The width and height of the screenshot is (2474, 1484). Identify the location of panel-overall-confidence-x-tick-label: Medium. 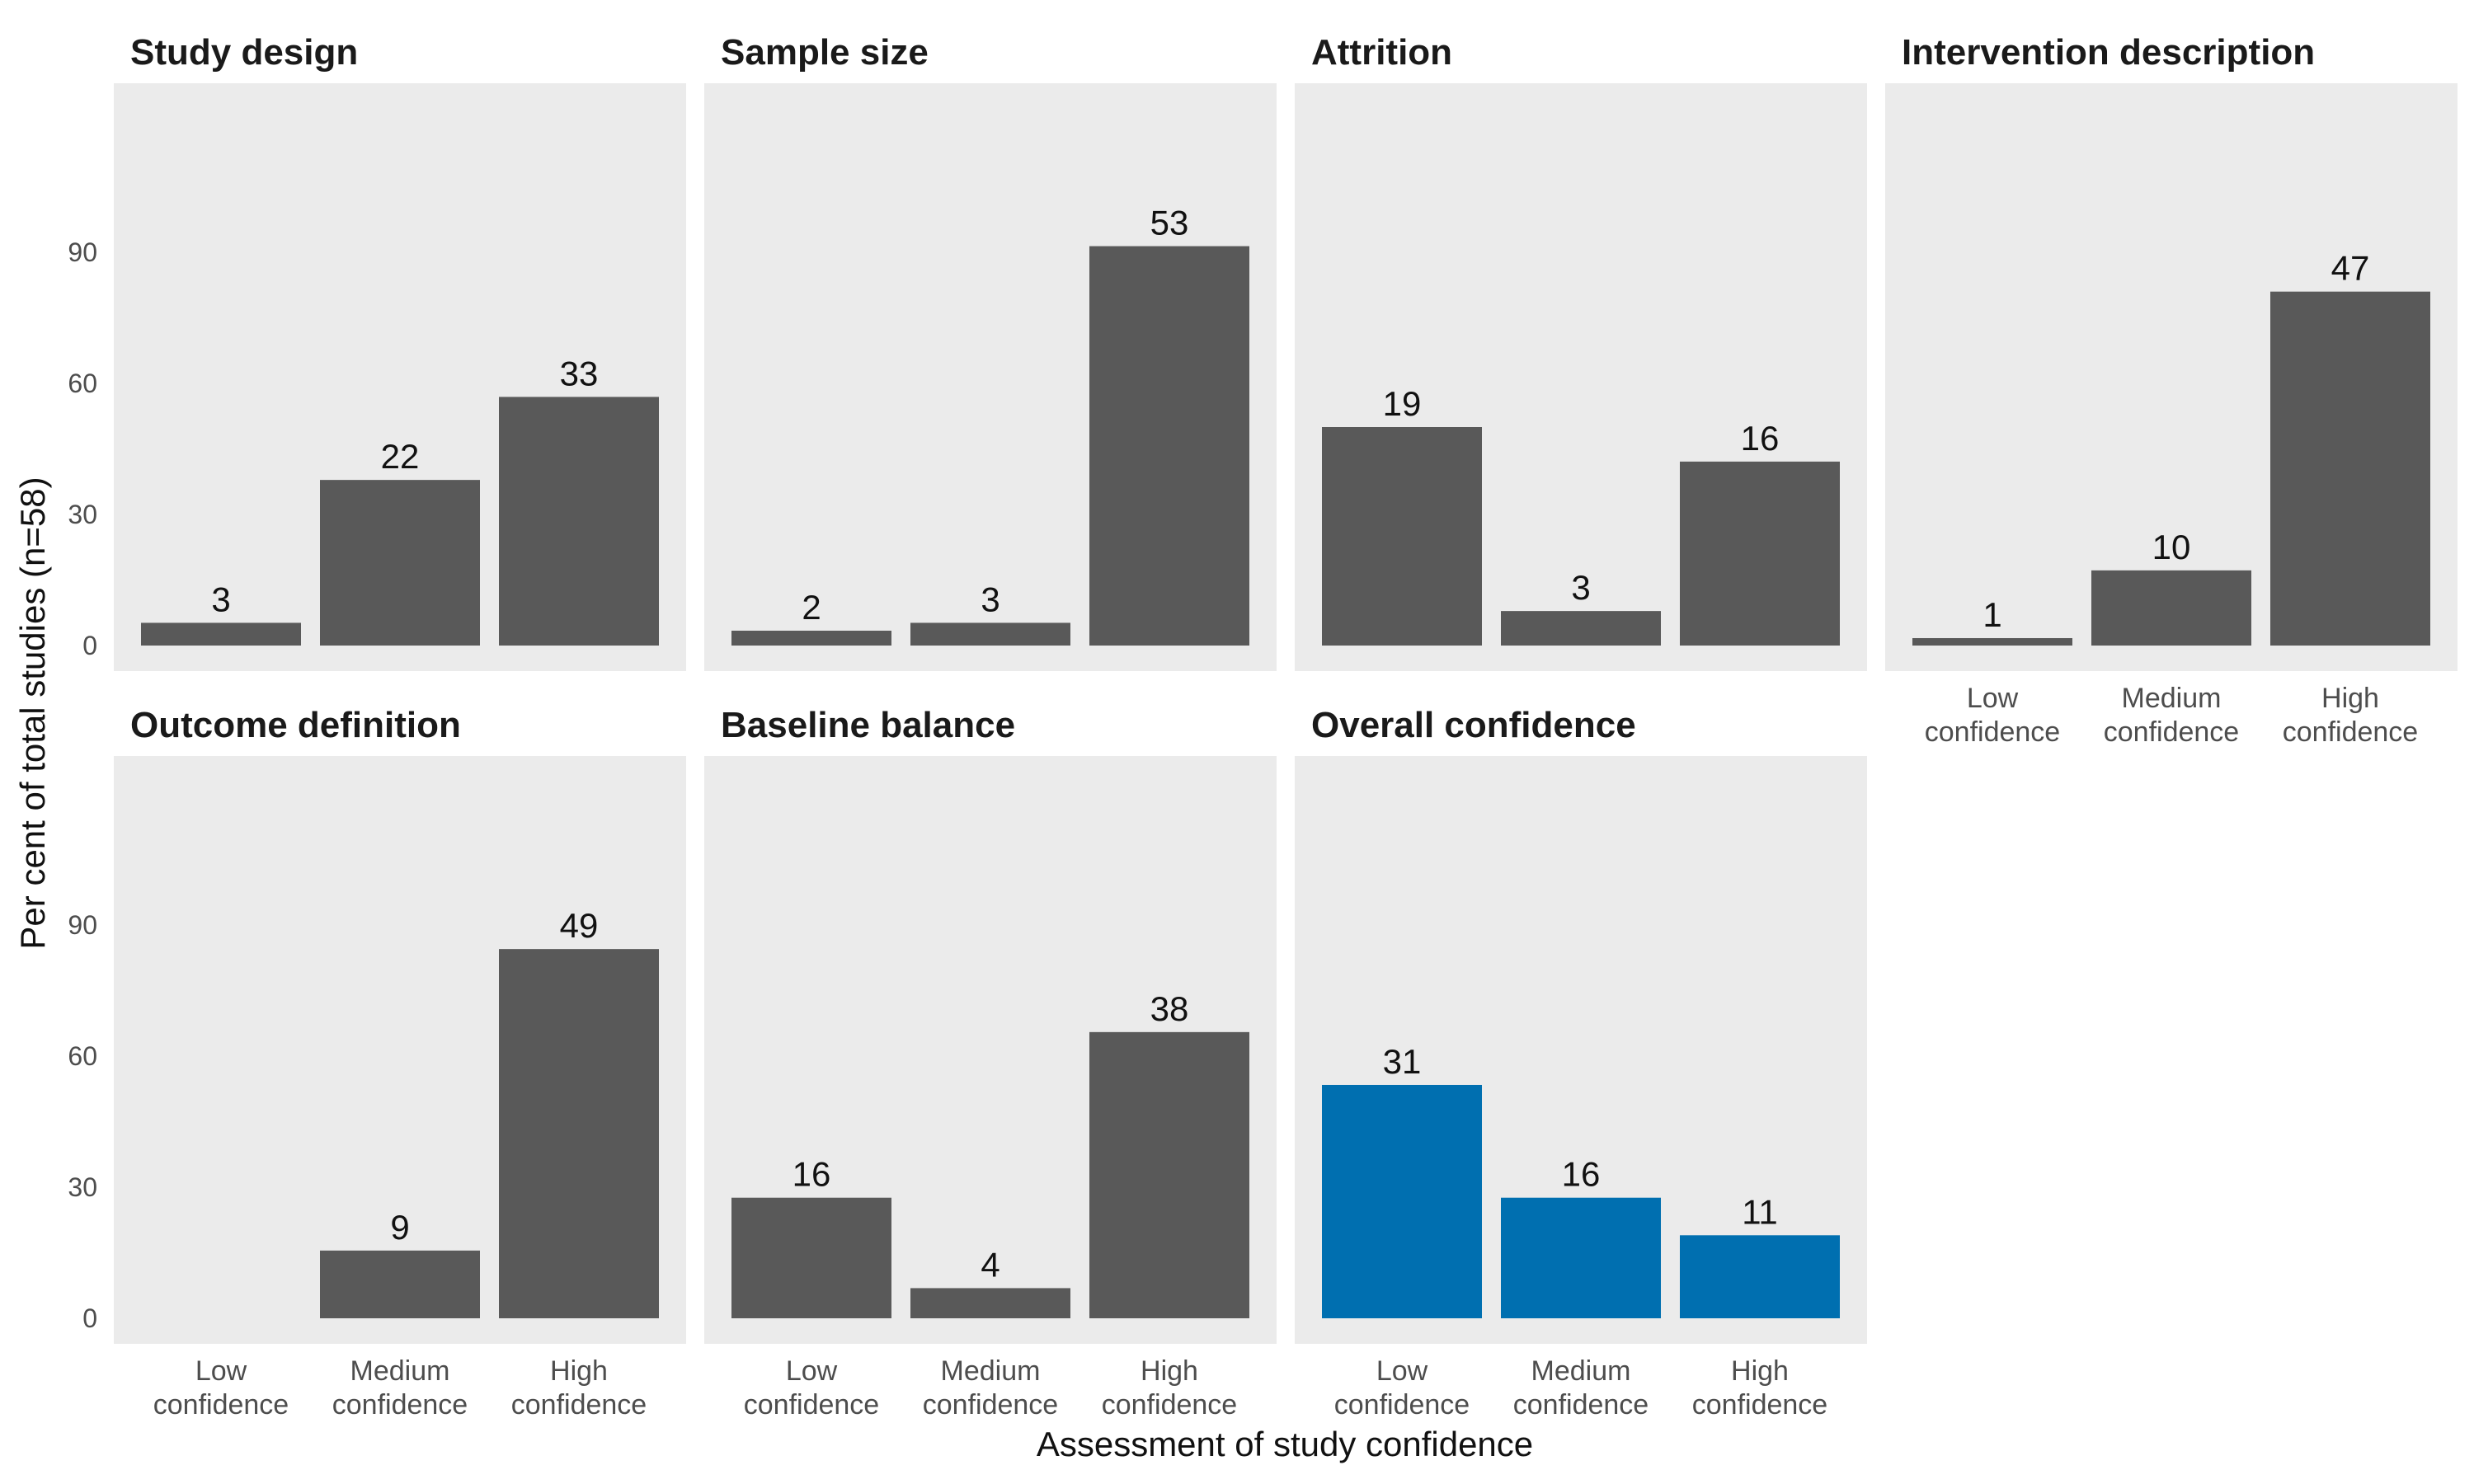
(1581, 1371).